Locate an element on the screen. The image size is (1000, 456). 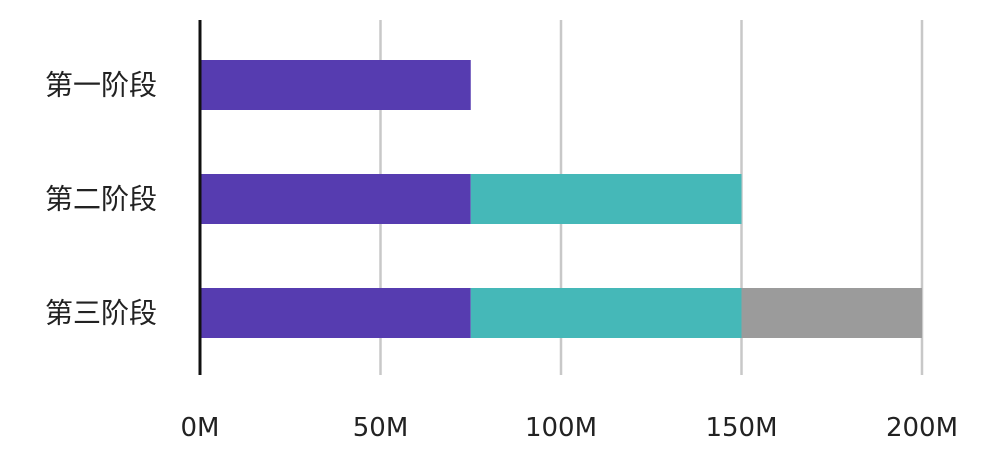
category-label: 第一阶段 is located at coordinates (101, 85).